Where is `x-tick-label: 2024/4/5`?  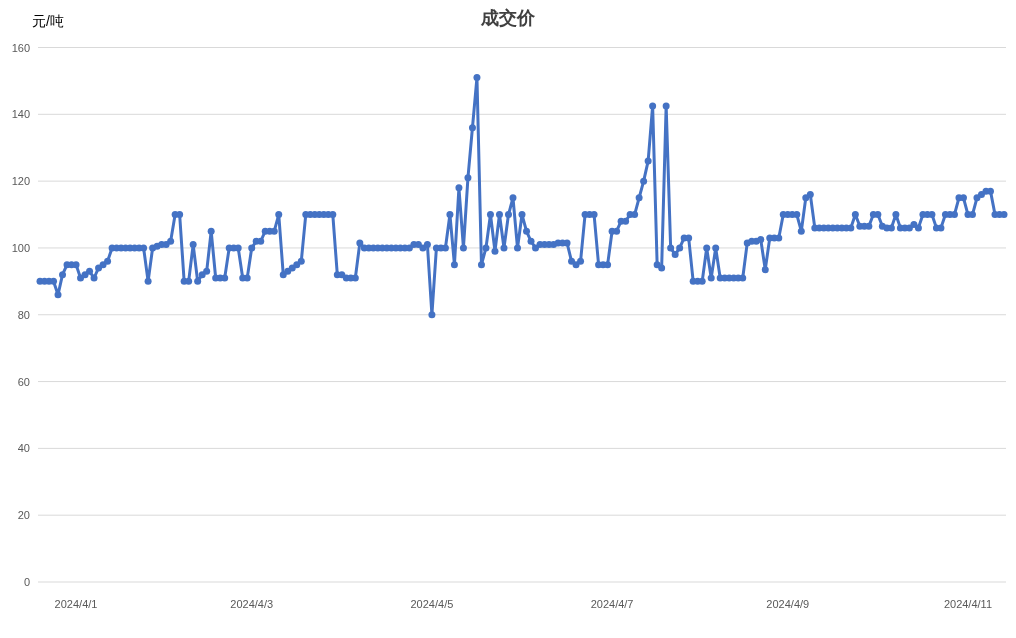
x-tick-label: 2024/4/5 is located at coordinates (432, 604).